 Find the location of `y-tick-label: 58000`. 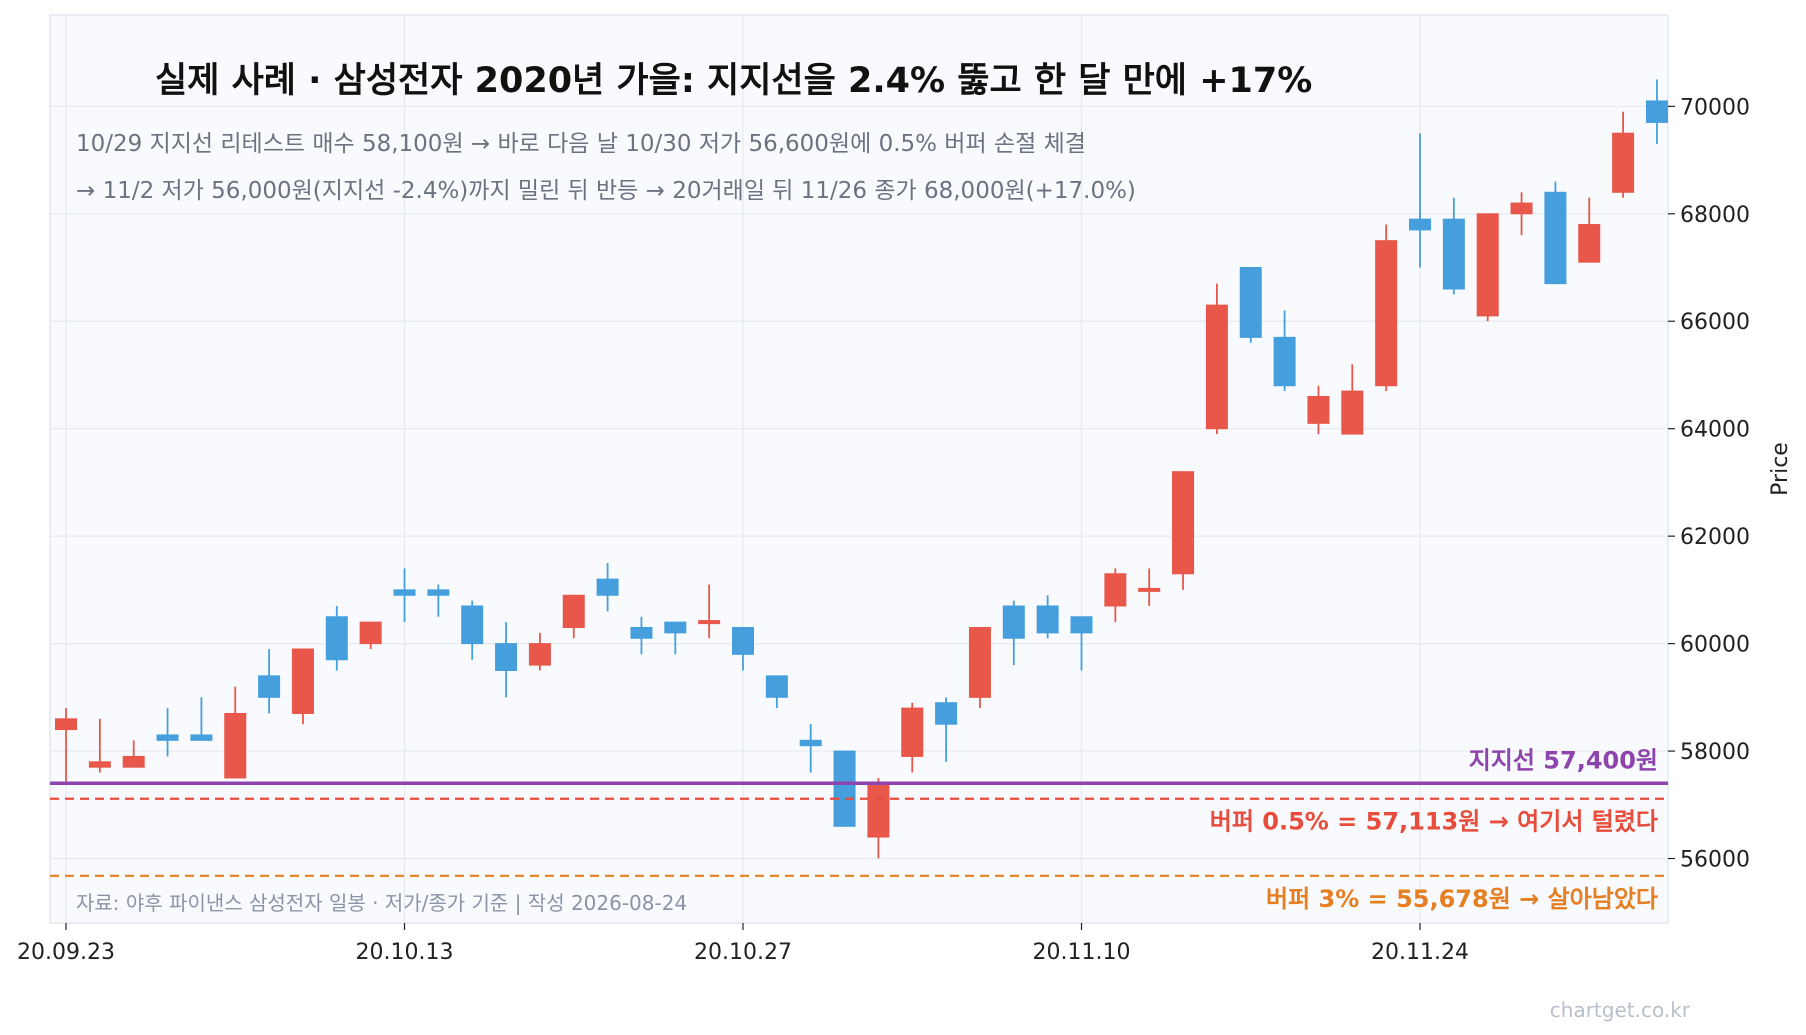

y-tick-label: 58000 is located at coordinates (1715, 752).